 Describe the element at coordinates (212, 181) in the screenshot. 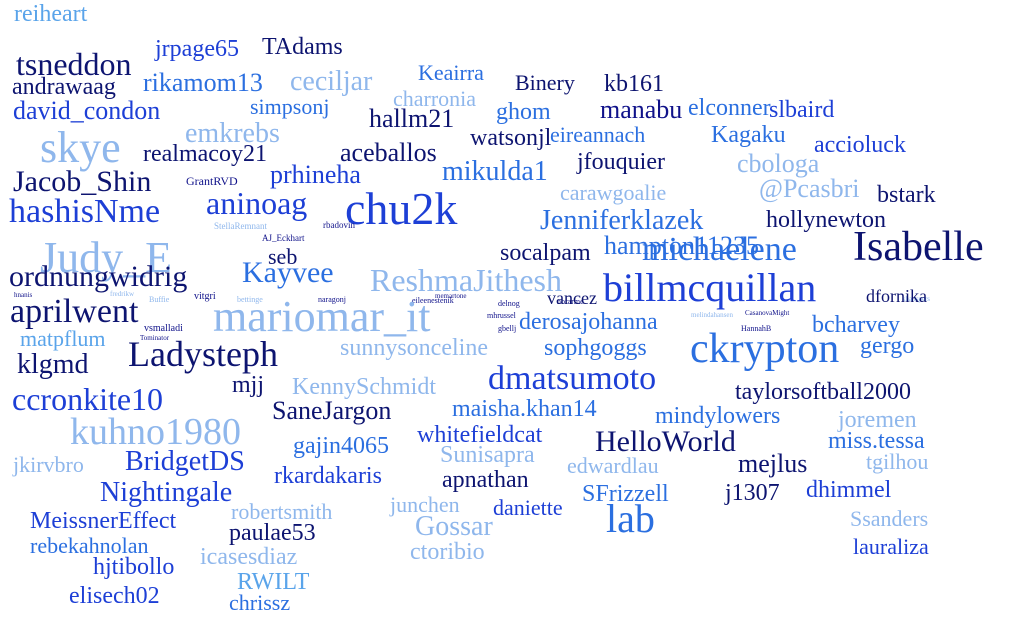

I see `cloud-word: GrantRVD` at that location.